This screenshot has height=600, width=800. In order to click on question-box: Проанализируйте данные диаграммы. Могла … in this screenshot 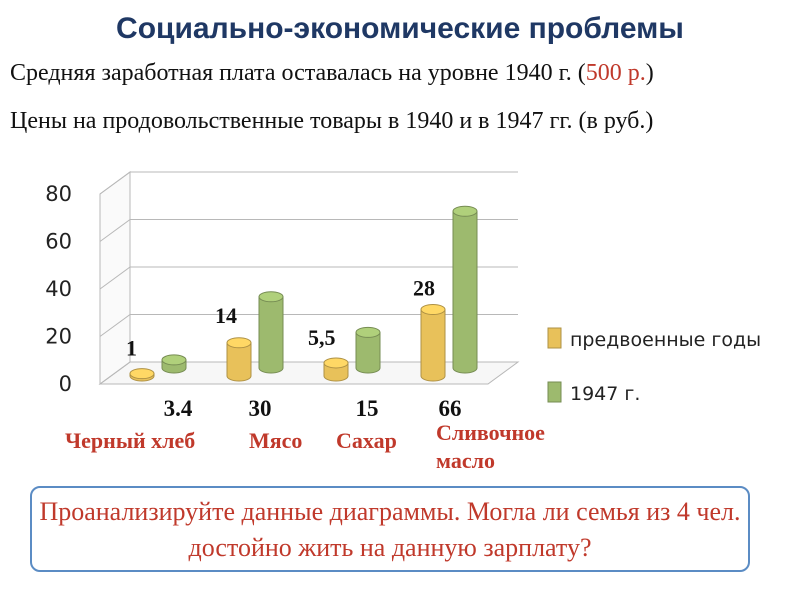, I will do `click(390, 529)`.